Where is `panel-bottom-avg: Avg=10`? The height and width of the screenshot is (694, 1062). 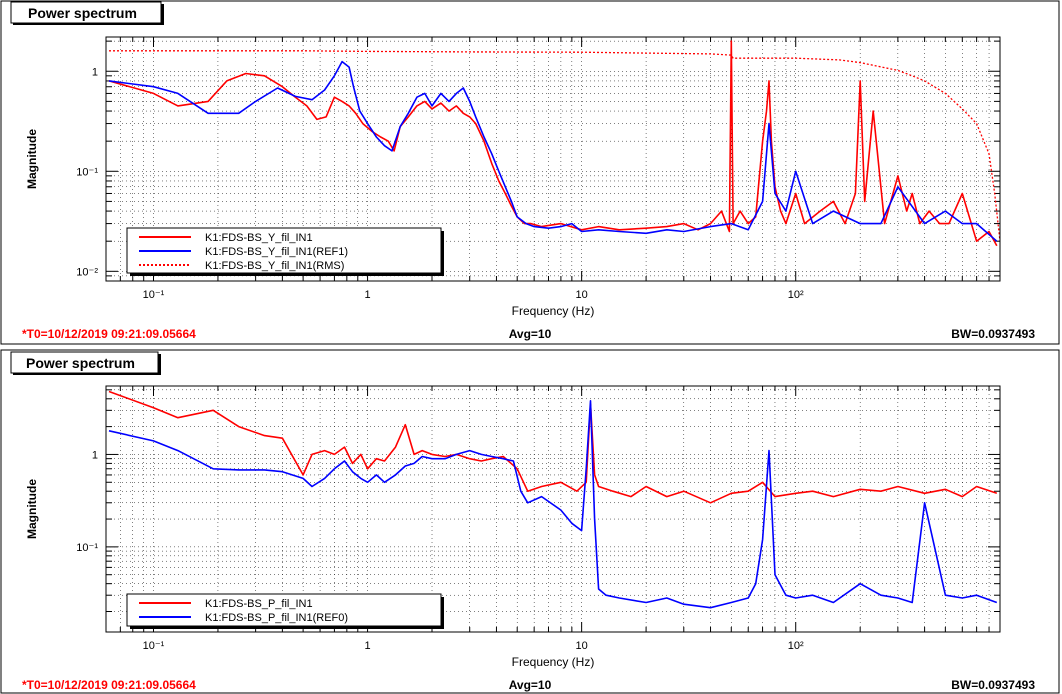 panel-bottom-avg: Avg=10 is located at coordinates (530, 685).